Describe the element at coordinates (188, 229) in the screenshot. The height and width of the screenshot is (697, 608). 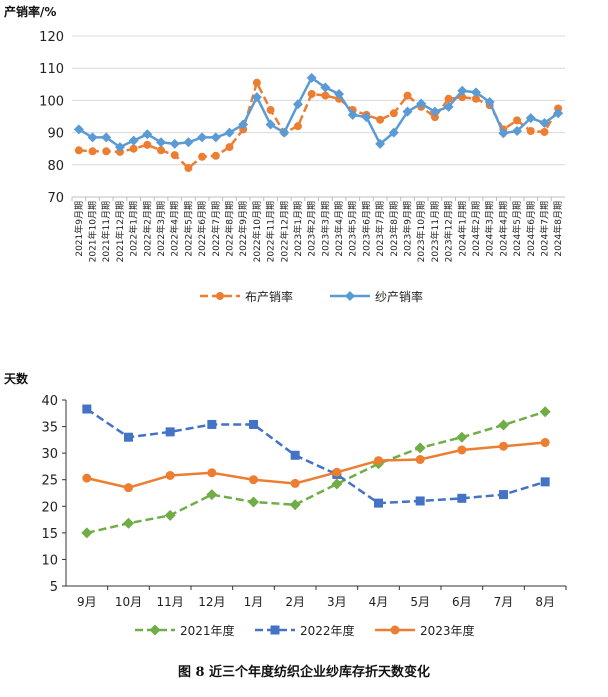
I see `x-tick-label: 2022年5月期` at that location.